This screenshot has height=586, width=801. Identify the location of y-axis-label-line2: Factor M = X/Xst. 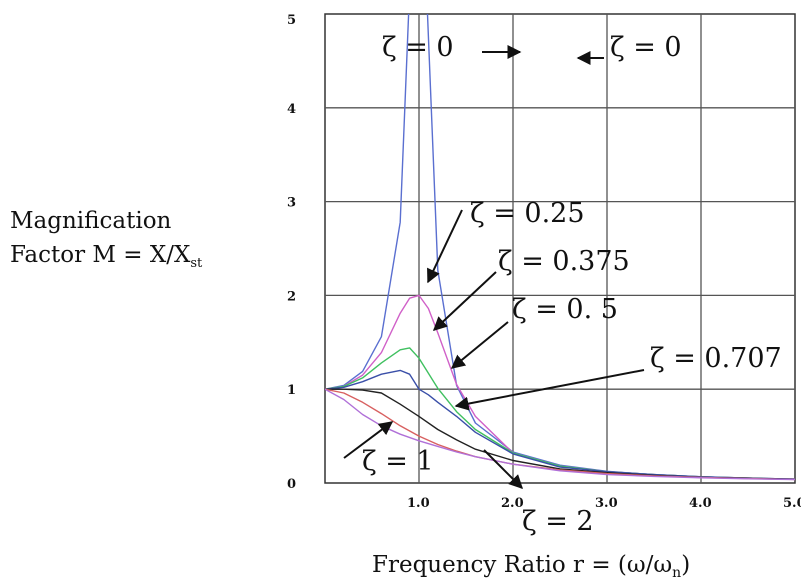
(106, 256).